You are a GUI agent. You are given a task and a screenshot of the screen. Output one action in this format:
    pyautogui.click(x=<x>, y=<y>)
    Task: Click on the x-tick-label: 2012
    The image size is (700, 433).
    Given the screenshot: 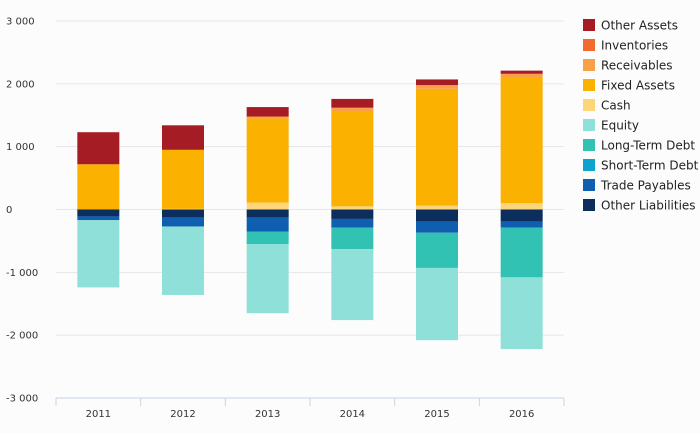 What is the action you would take?
    pyautogui.click(x=182, y=414)
    